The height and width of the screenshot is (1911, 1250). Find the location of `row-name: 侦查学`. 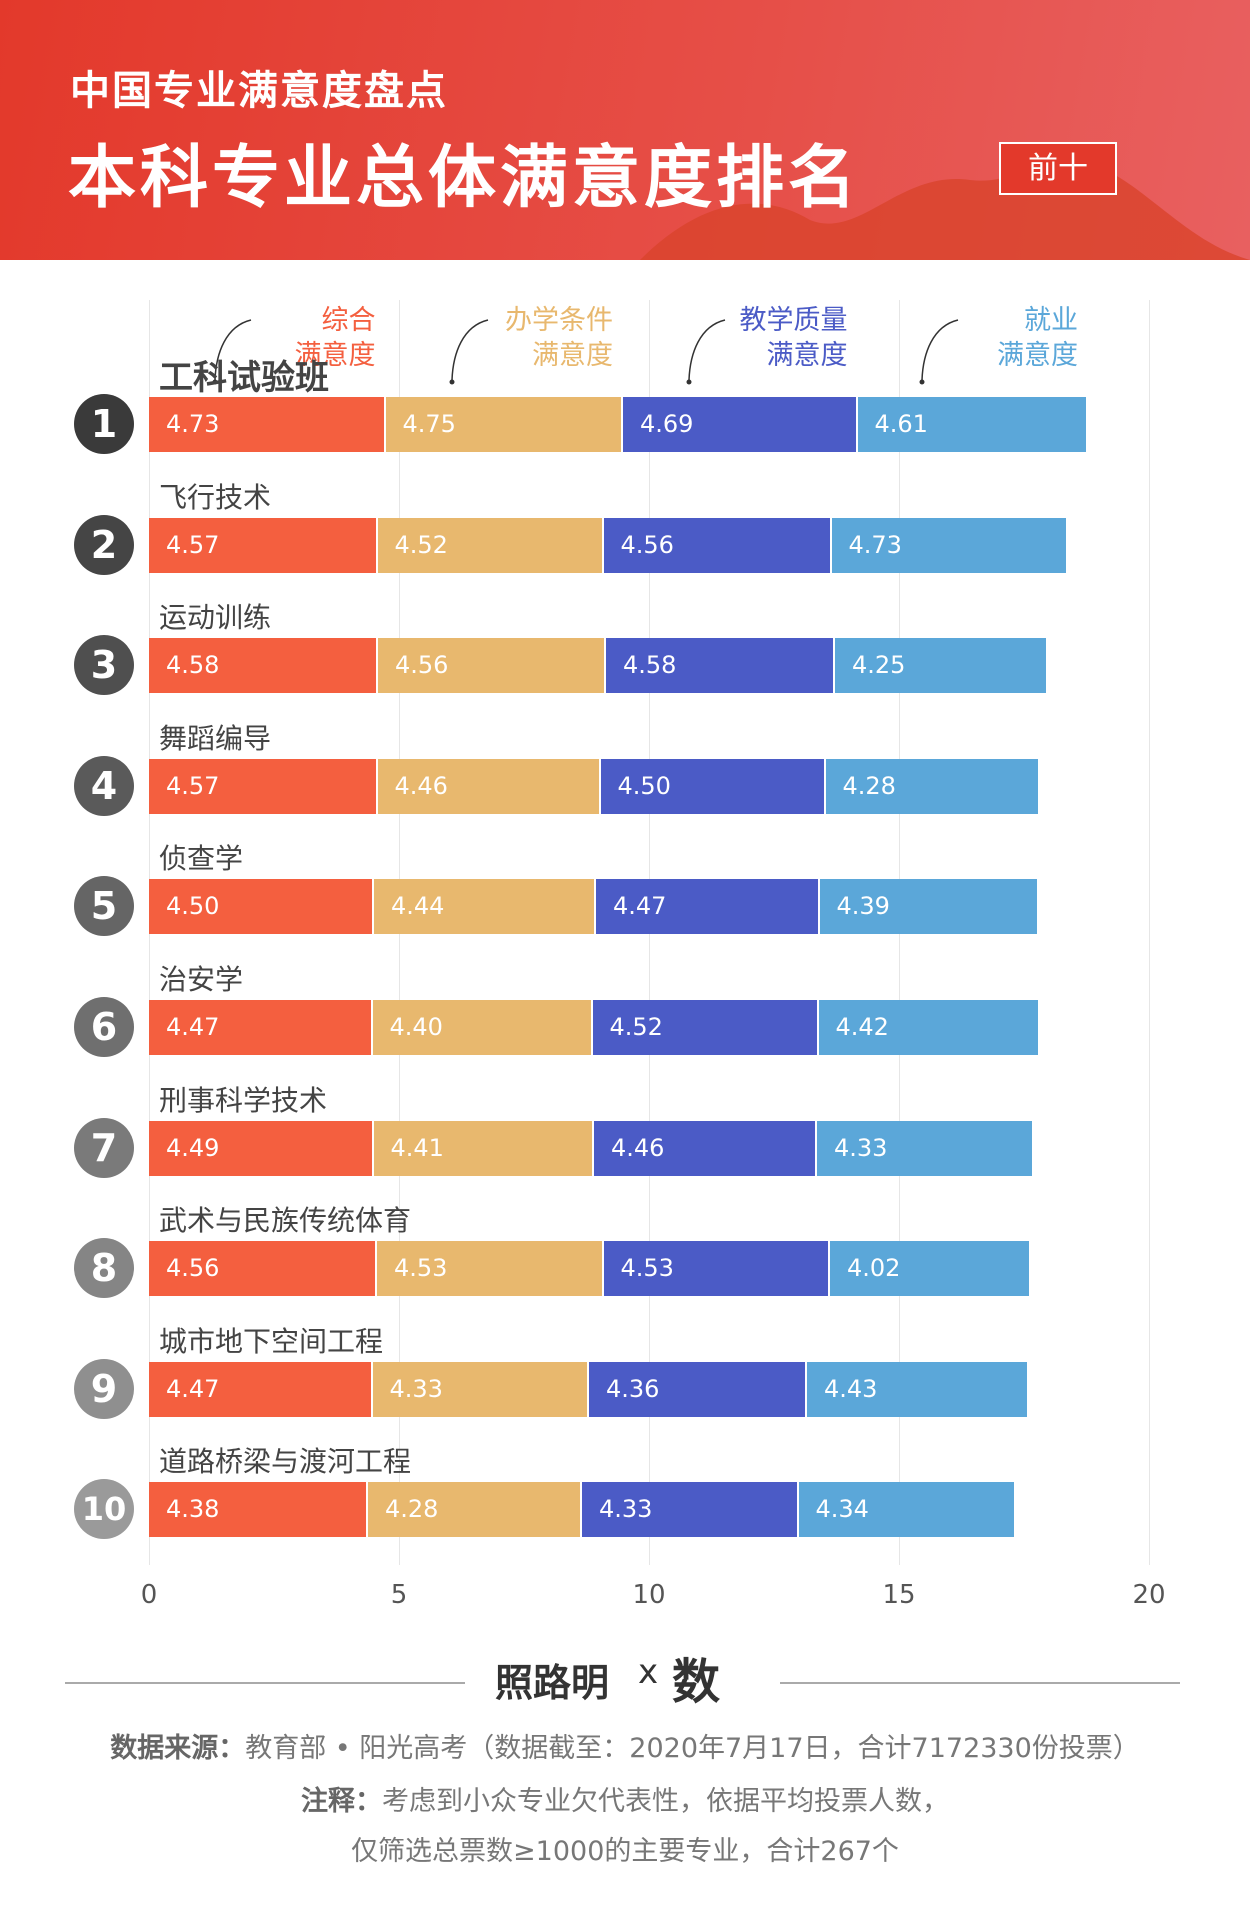

row-name: 侦查学 is located at coordinates (201, 859).